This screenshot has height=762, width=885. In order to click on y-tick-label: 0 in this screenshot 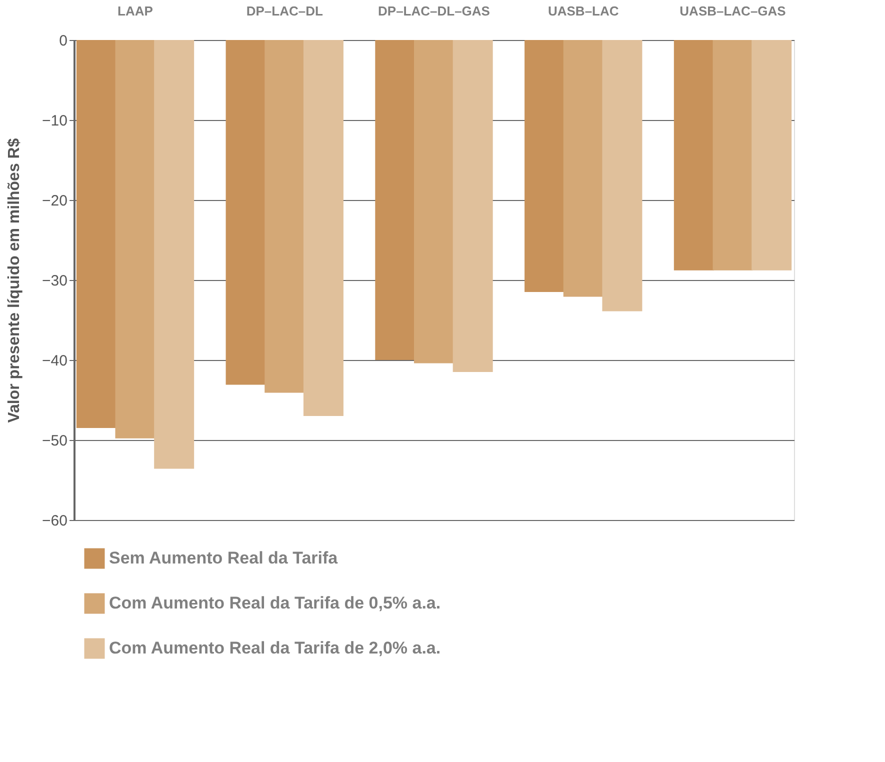, I will do `click(63, 41)`.